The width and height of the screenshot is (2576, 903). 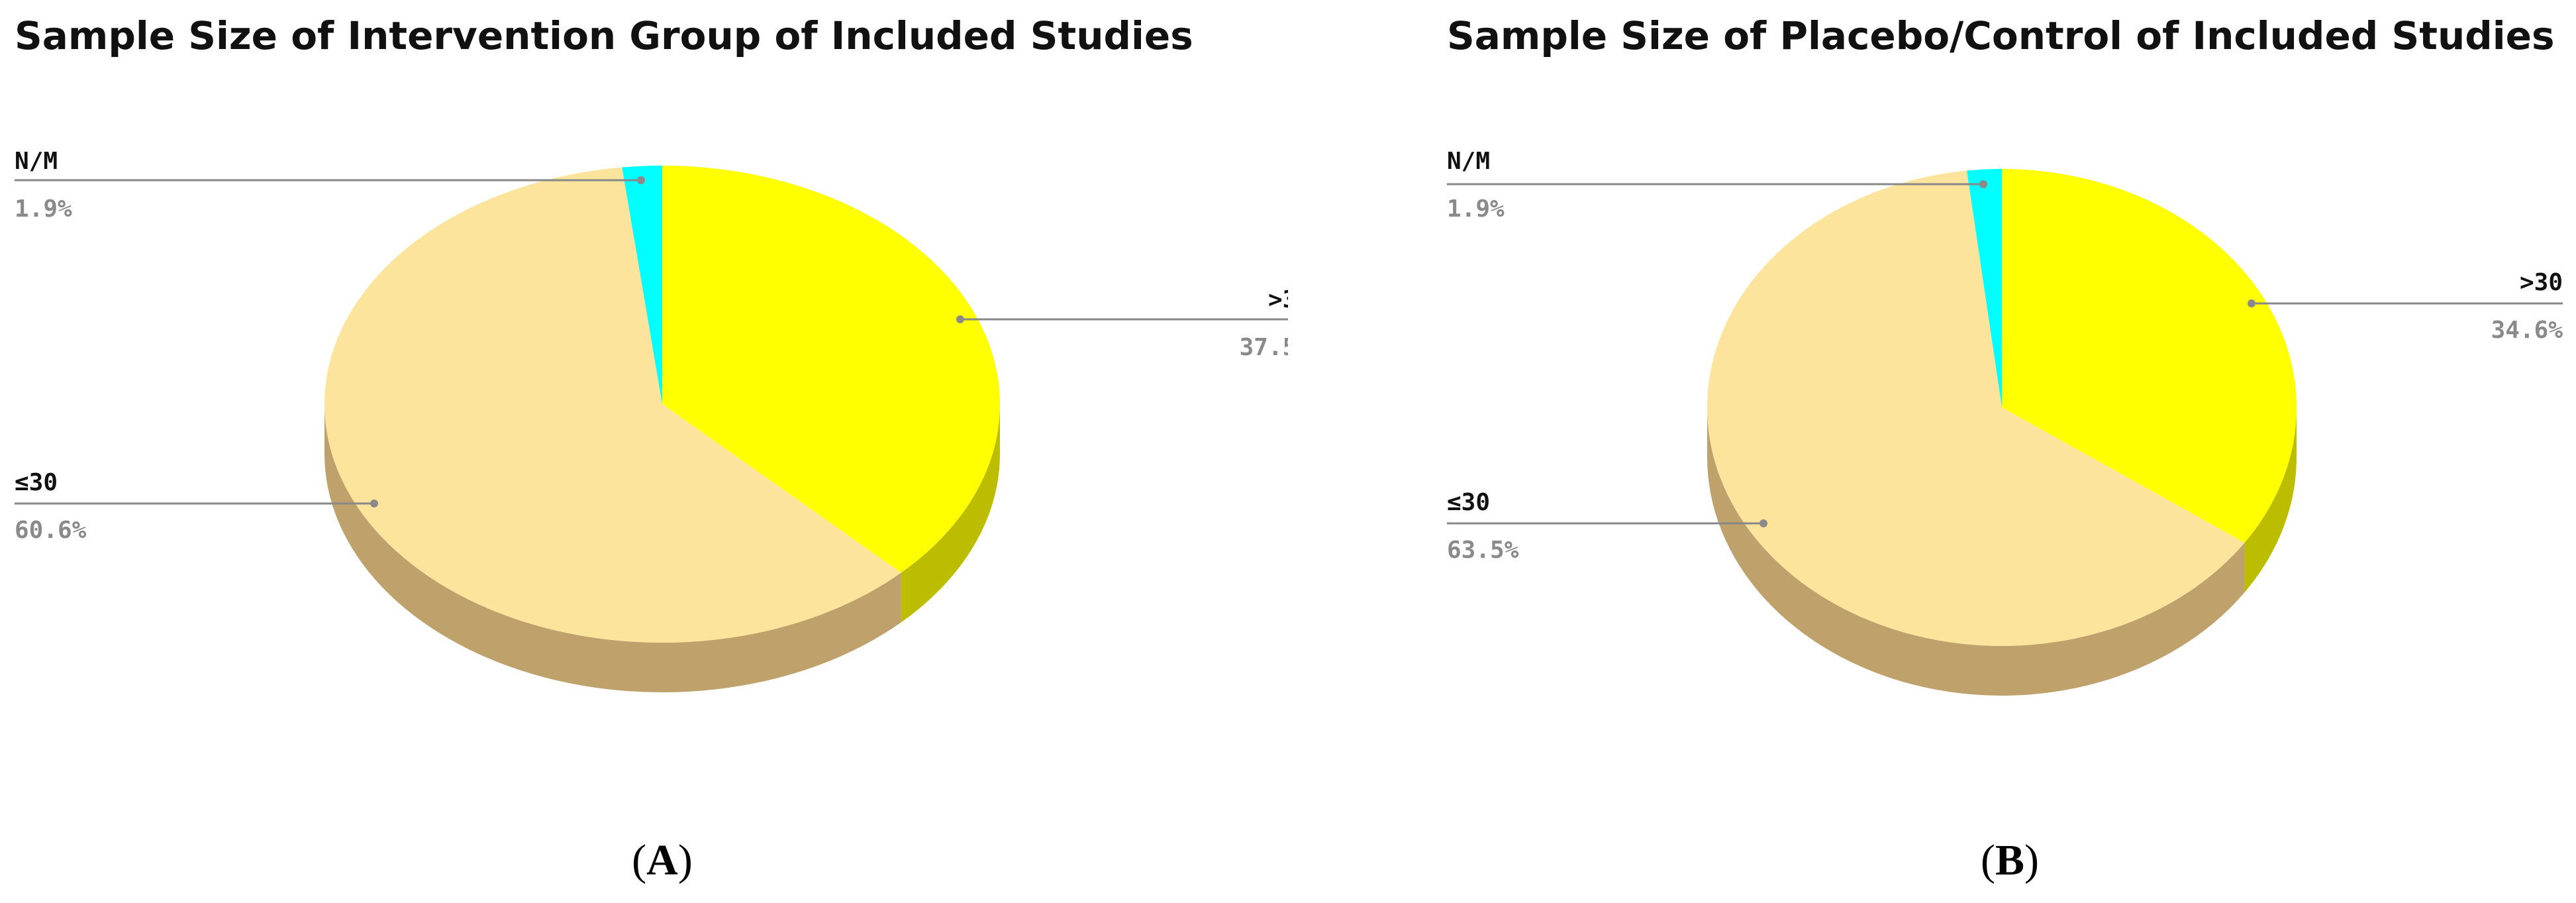 What do you see at coordinates (2527, 330) in the screenshot?
I see `slice-percent: 34.6%` at bounding box center [2527, 330].